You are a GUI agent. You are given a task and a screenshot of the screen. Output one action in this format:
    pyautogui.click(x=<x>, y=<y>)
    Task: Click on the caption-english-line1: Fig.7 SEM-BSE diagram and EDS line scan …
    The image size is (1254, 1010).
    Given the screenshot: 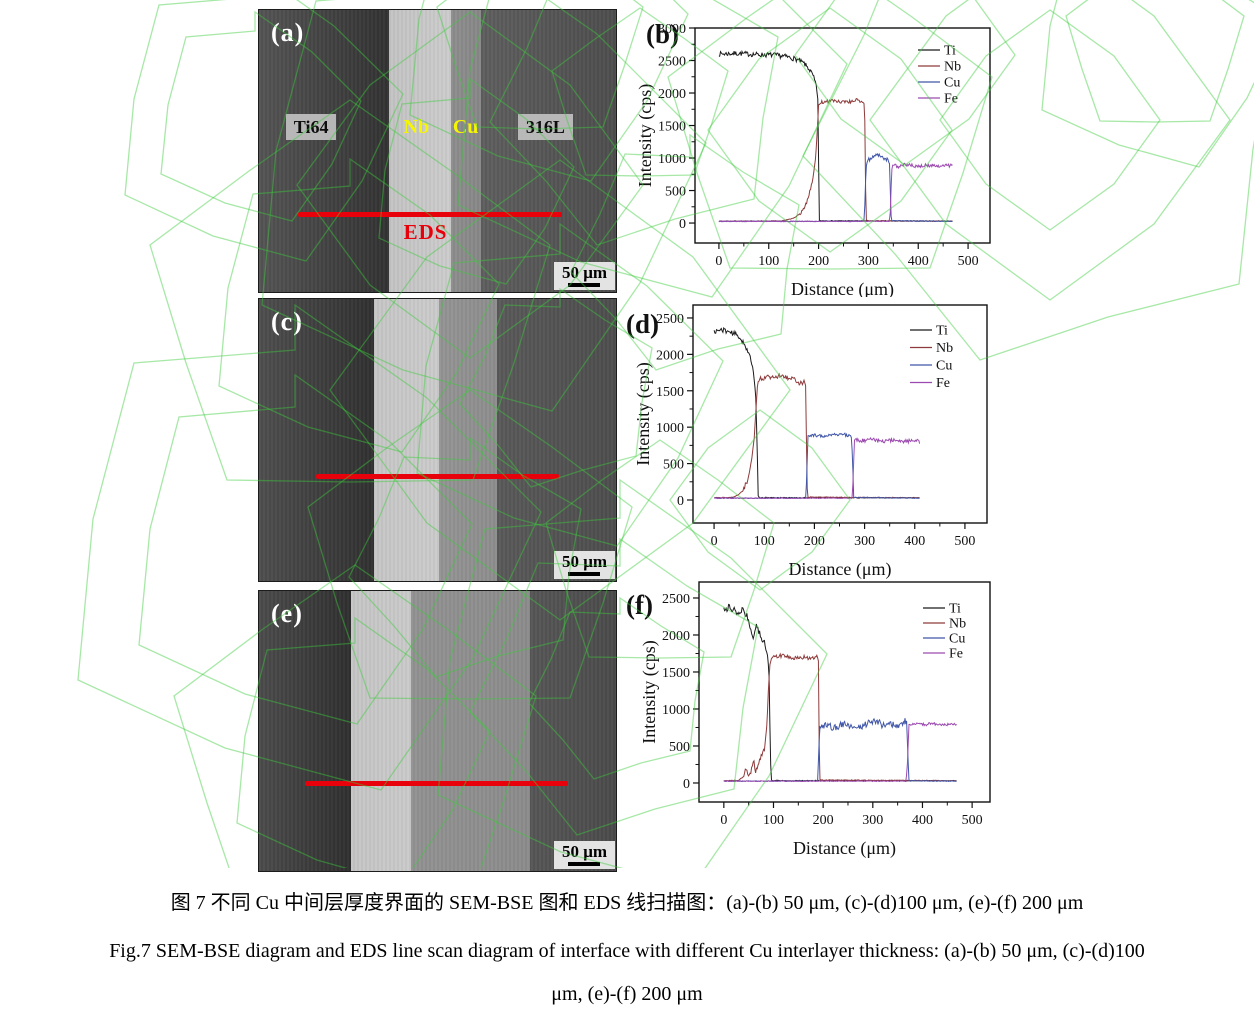 What is the action you would take?
    pyautogui.click(x=627, y=951)
    